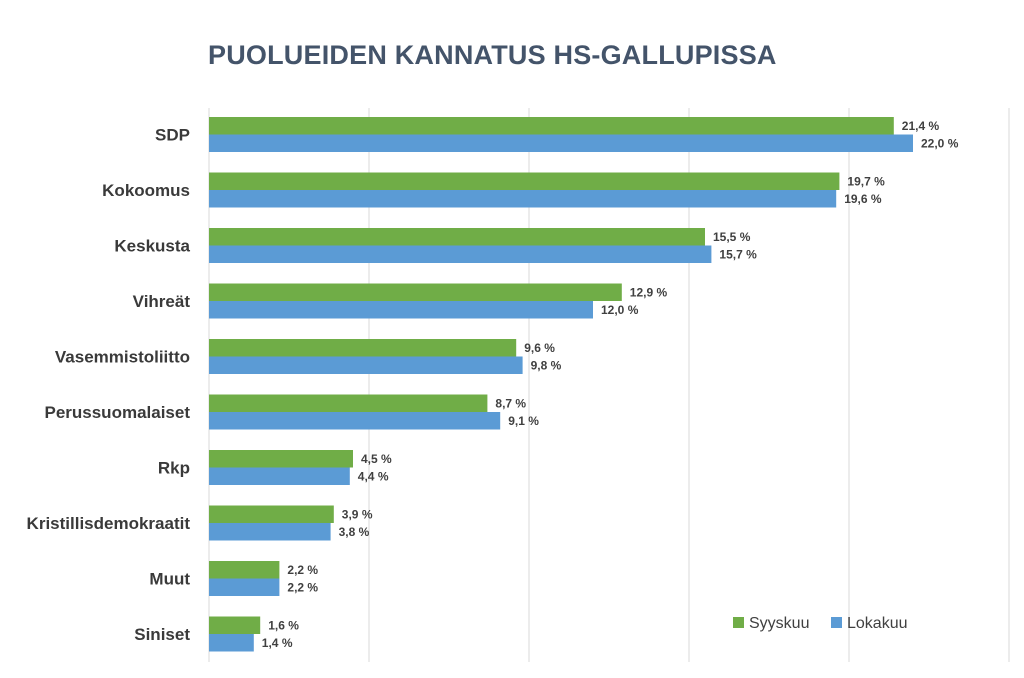 The image size is (1024, 678). Describe the element at coordinates (122, 357) in the screenshot. I see `category-label: Vasemmistoliitto` at that location.